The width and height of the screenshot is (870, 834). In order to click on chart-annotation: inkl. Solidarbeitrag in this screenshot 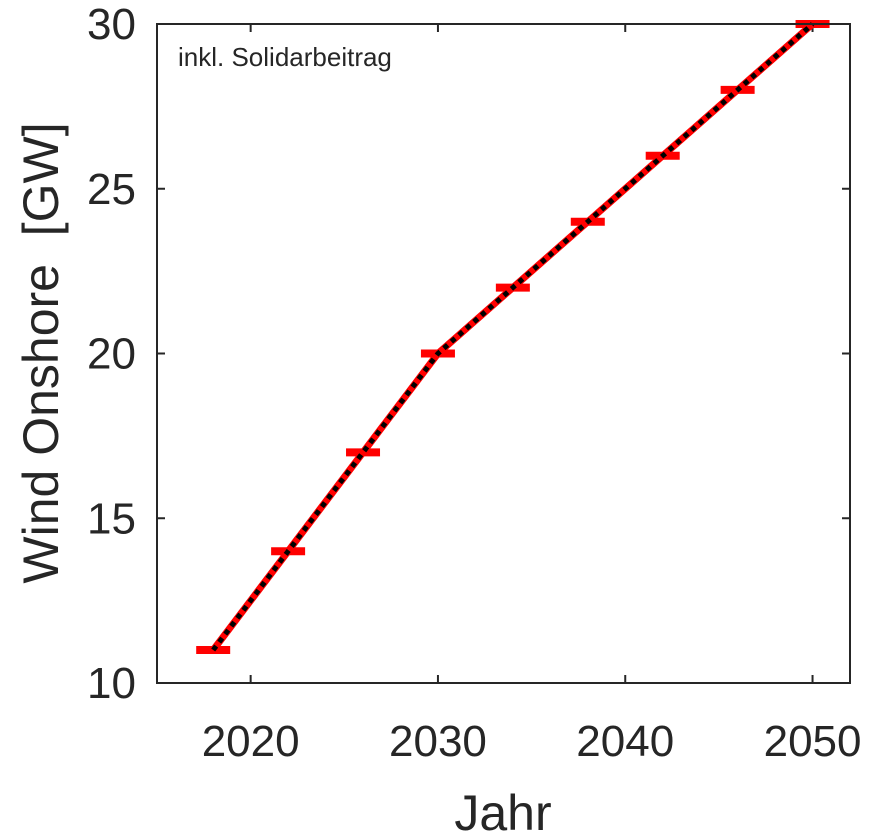, I will do `click(285, 57)`.